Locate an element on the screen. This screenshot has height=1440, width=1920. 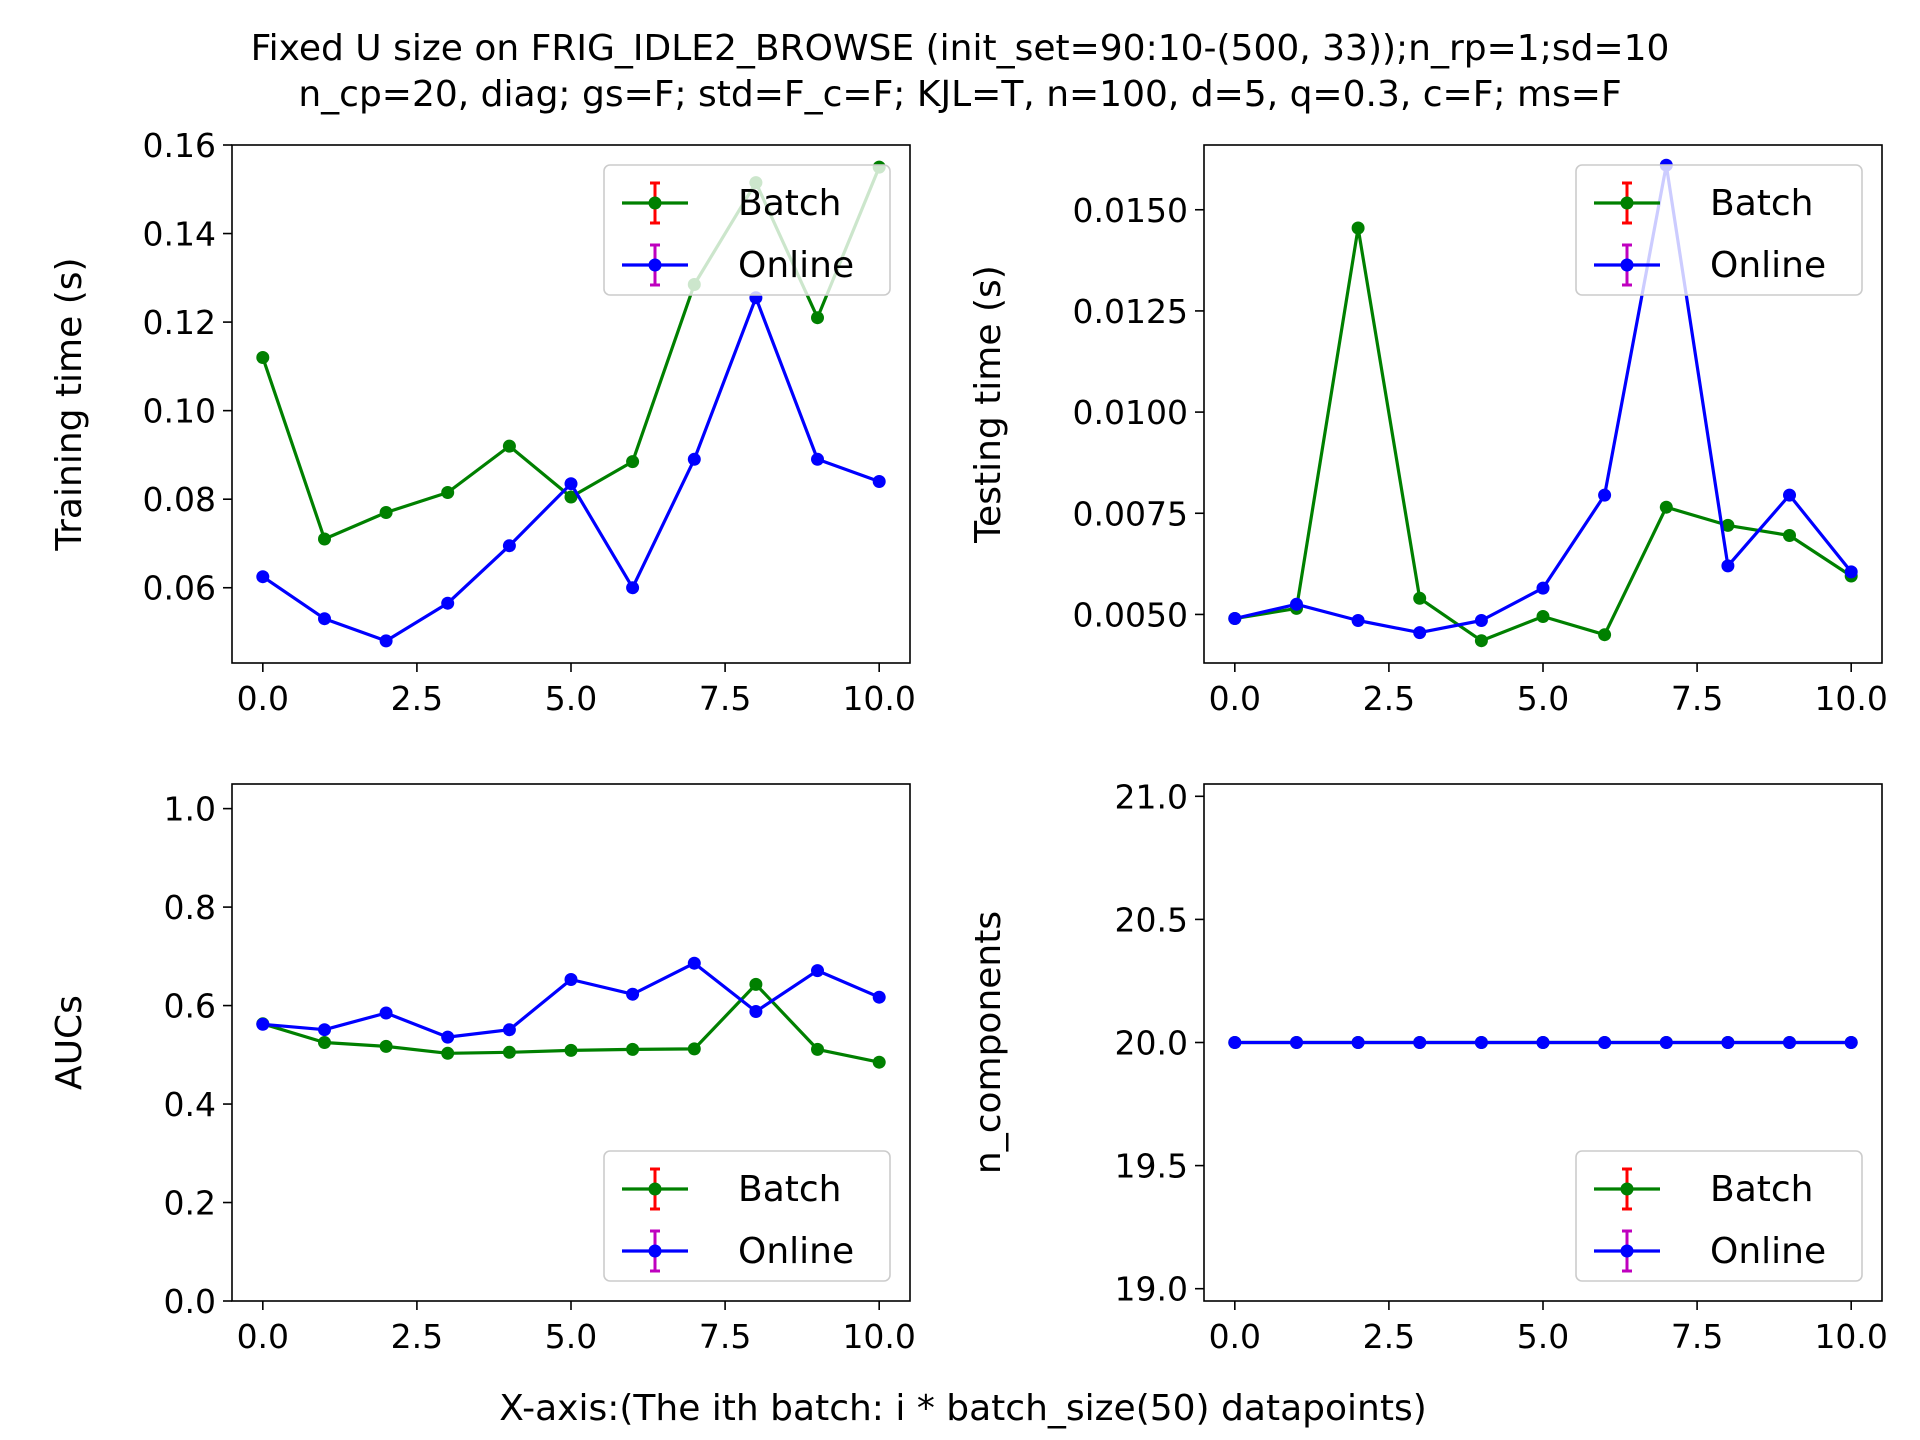
y-axis-label: n_components is located at coordinates (988, 1042).